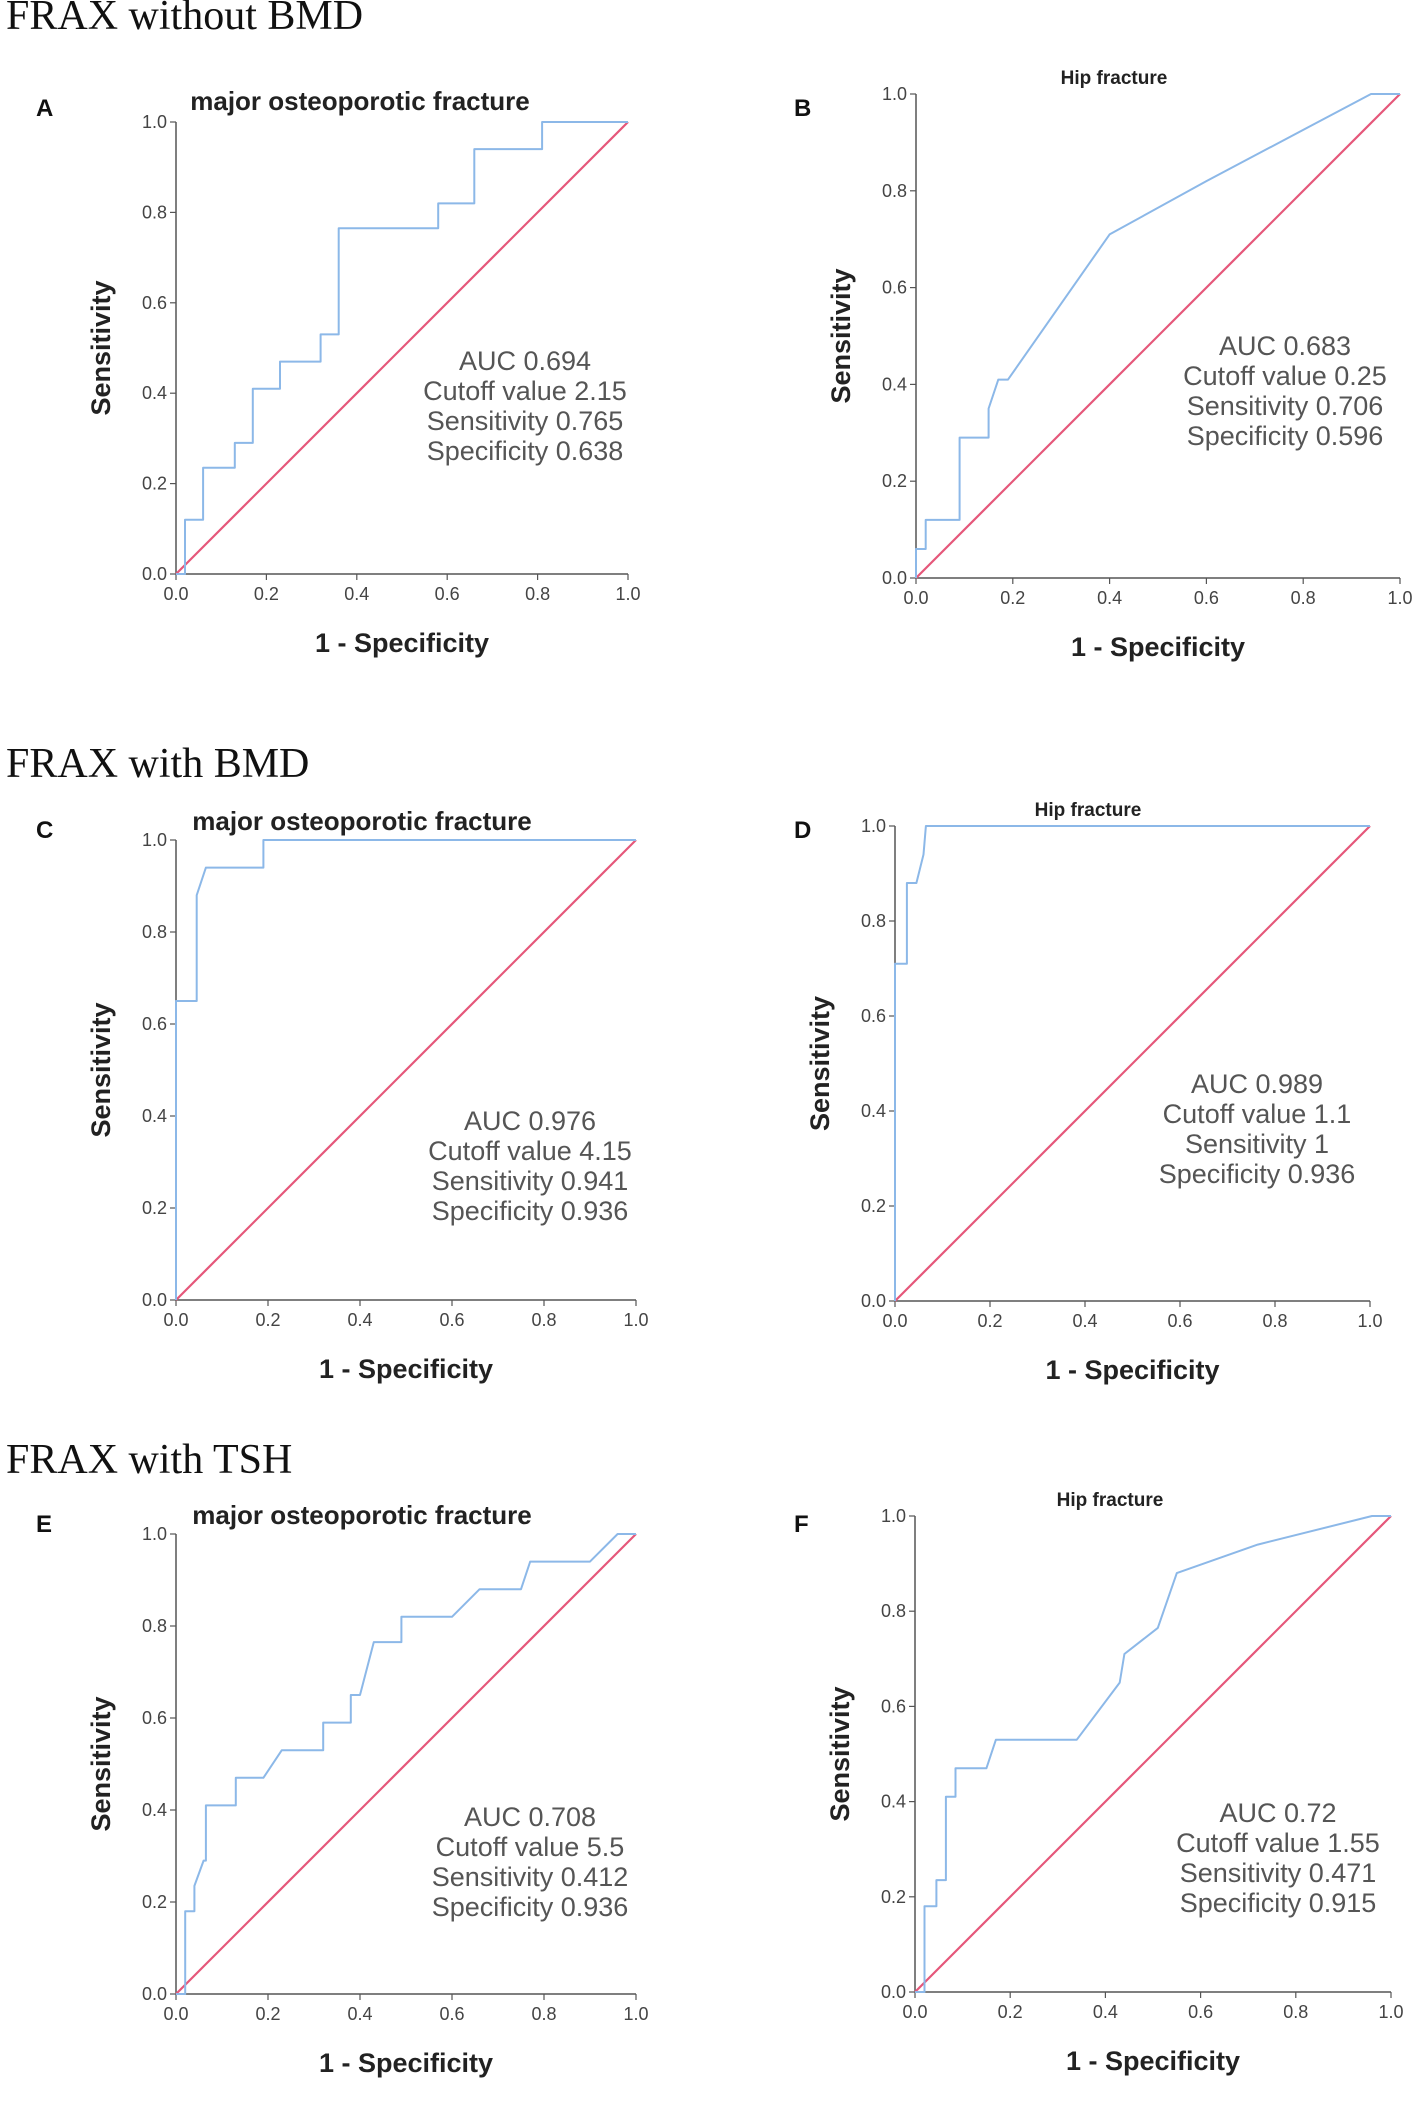 The image size is (1417, 2122). I want to click on annotation-line: Cutoff value 0.25, so click(1285, 376).